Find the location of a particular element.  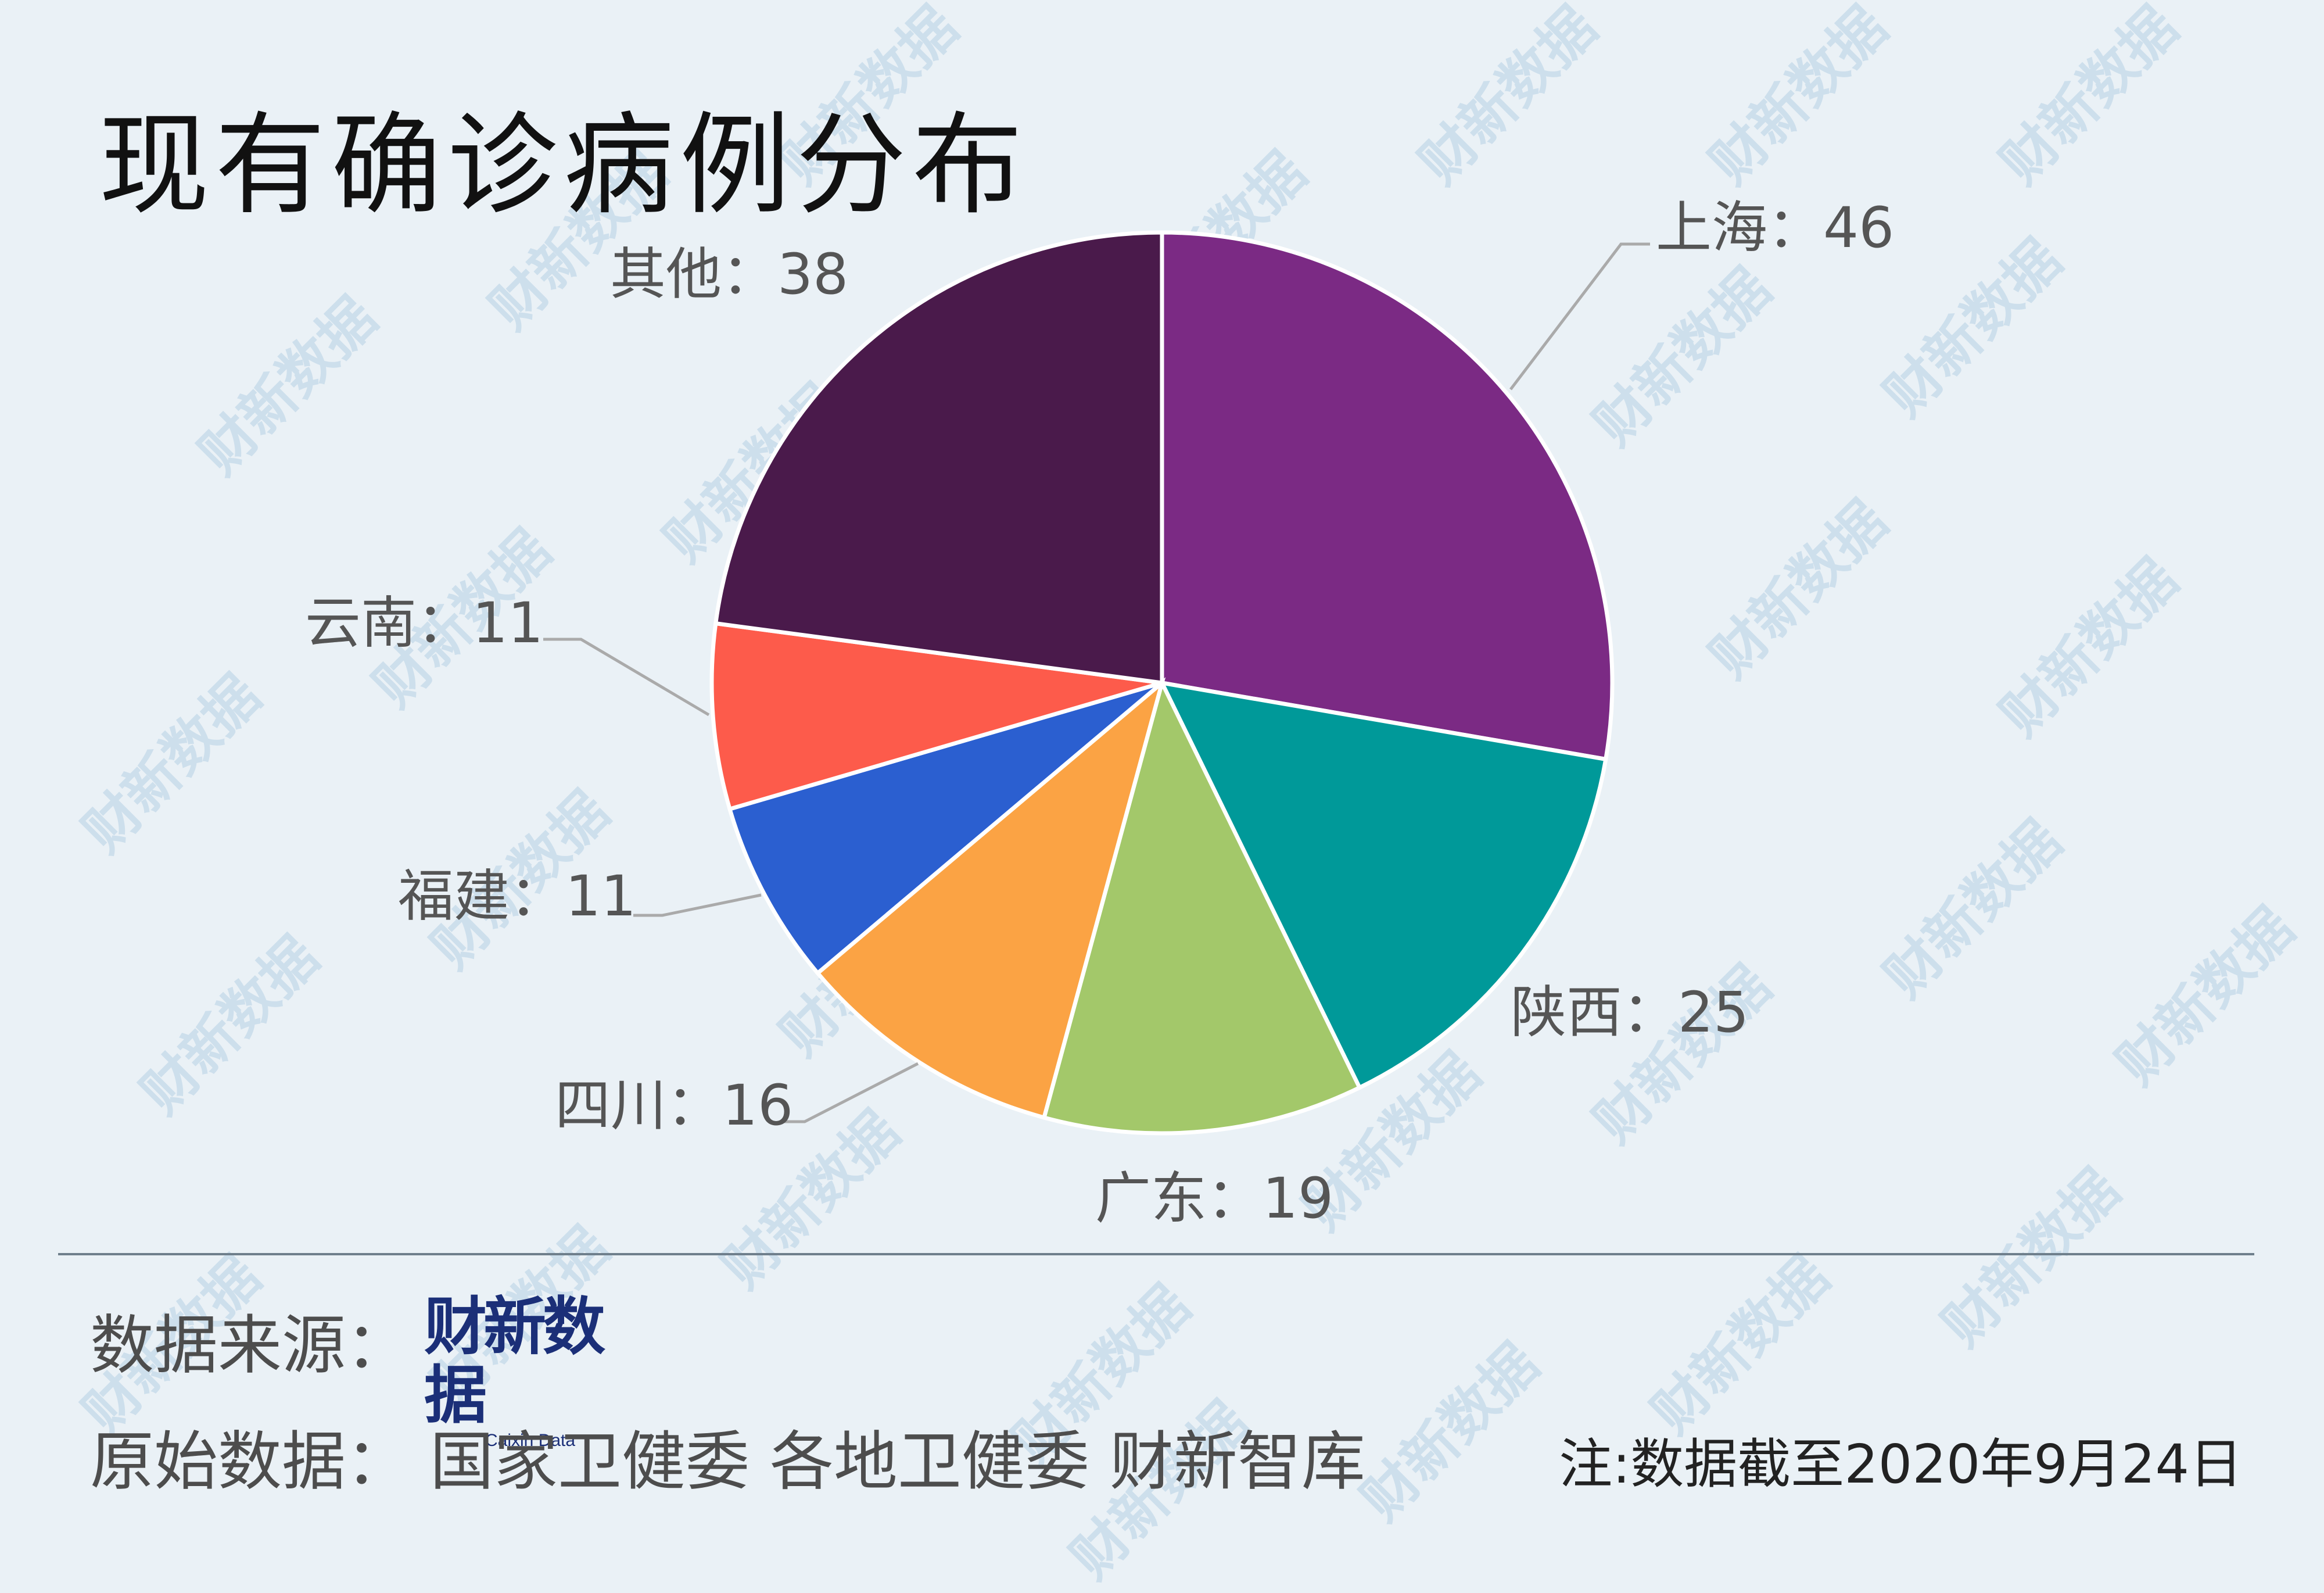

logo-main-text: 财新数据 is located at coordinates (514, 1361).